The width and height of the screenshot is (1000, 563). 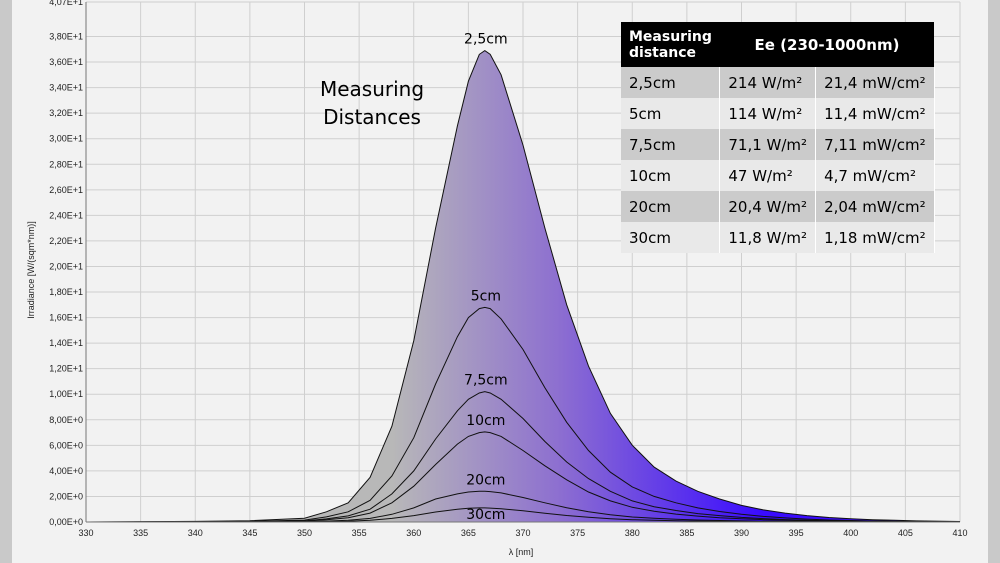 What do you see at coordinates (66, 496) in the screenshot?
I see `y-tick-label: 2,00E+0` at bounding box center [66, 496].